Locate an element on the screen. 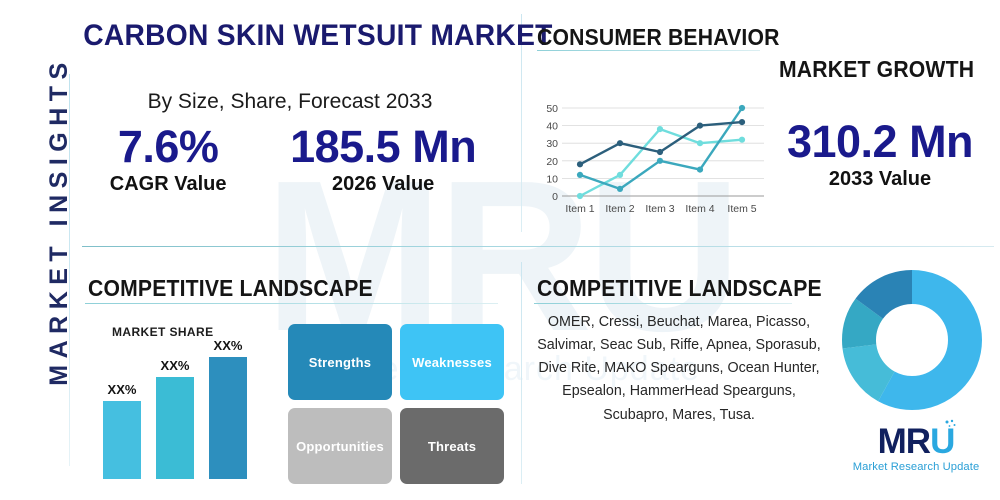 This screenshot has width=1000, height=500. svg-text: Item 3 is located at coordinates (659, 209).